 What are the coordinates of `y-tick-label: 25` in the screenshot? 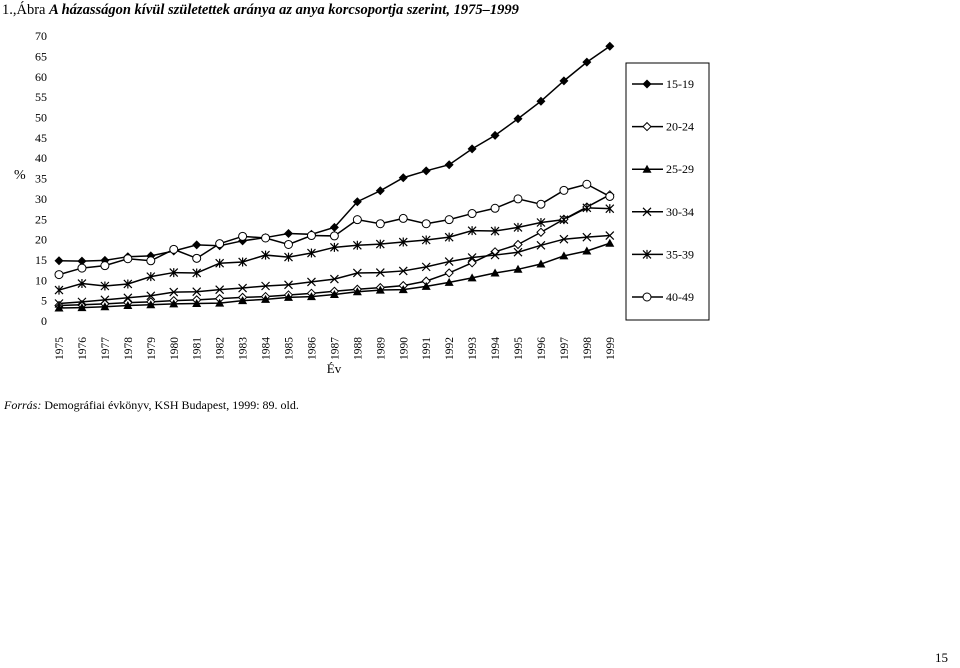 It's located at (41, 219).